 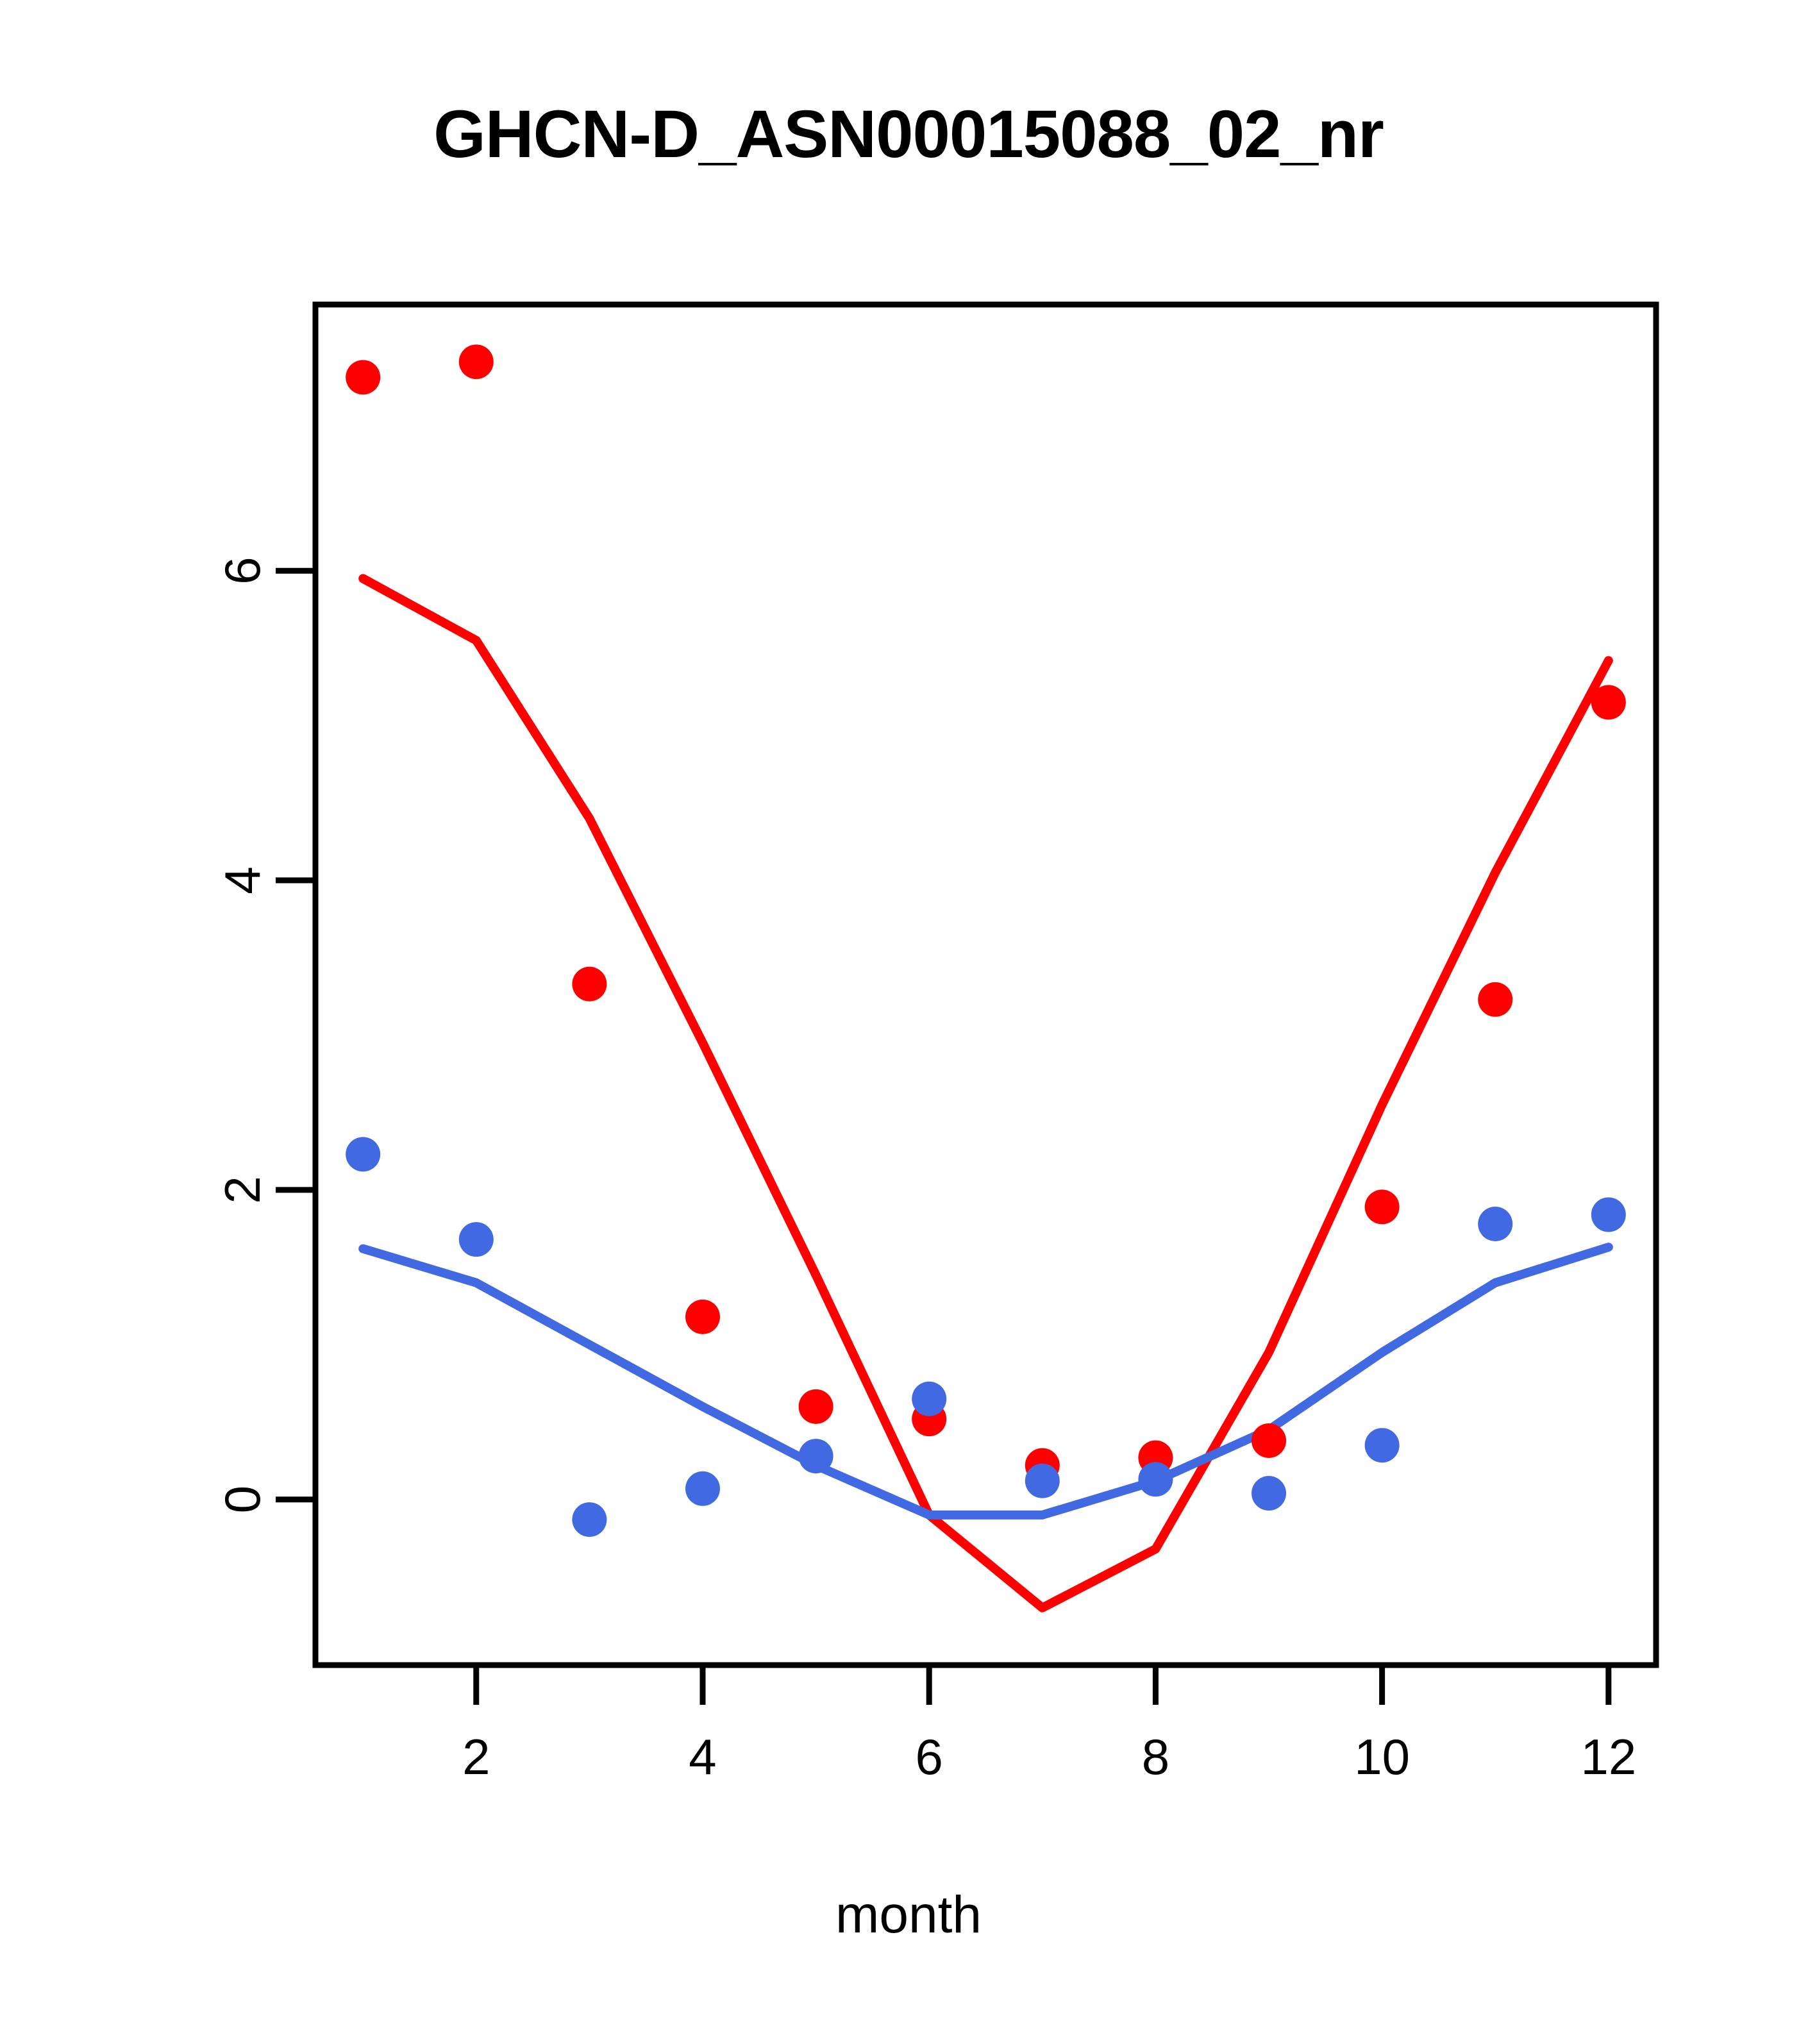 I want to click on x-tick-label: 10, so click(x=1382, y=1757).